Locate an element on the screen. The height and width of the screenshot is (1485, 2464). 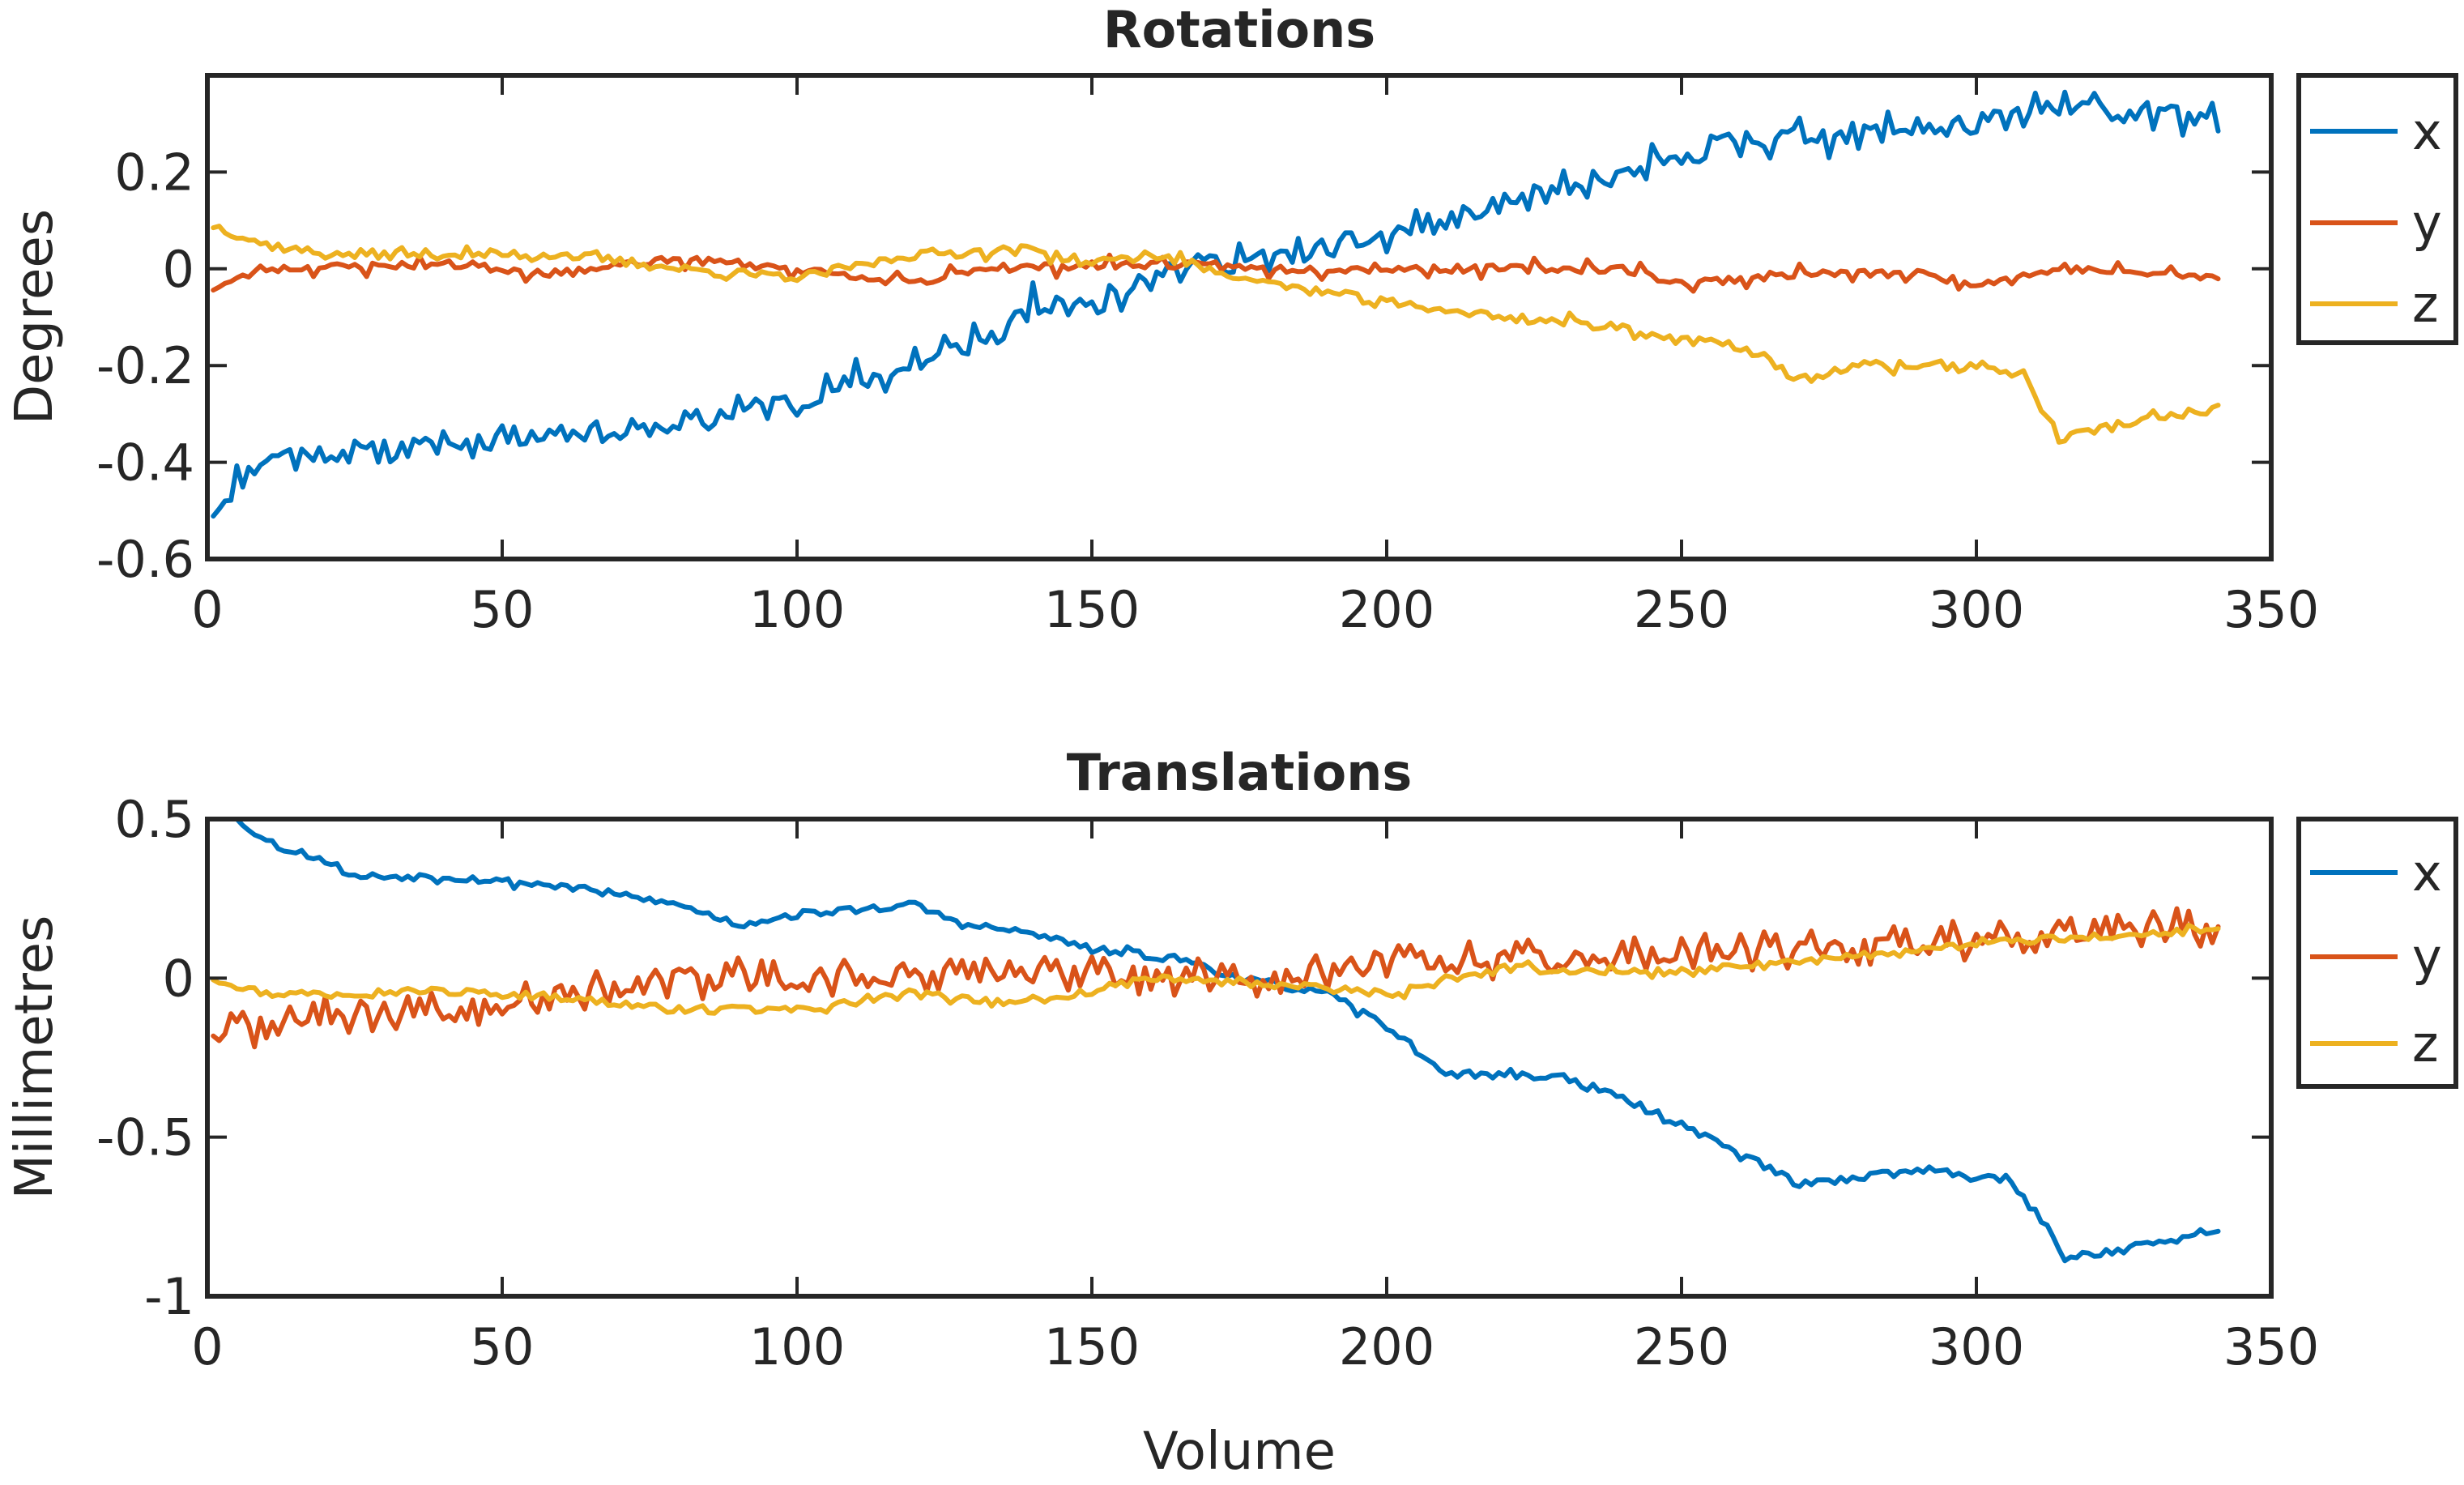
rotations-title: Rotations is located at coordinates (1239, 29).